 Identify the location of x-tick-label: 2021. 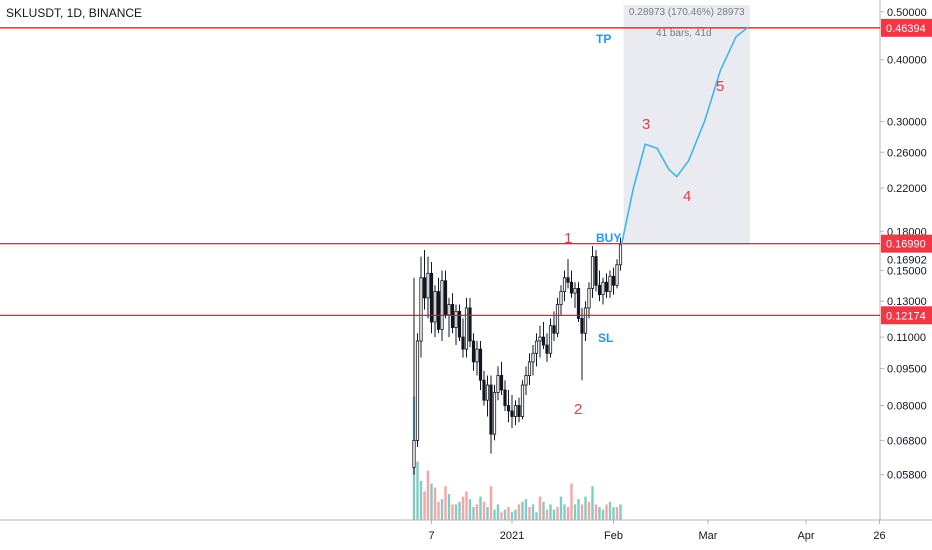
(512, 536).